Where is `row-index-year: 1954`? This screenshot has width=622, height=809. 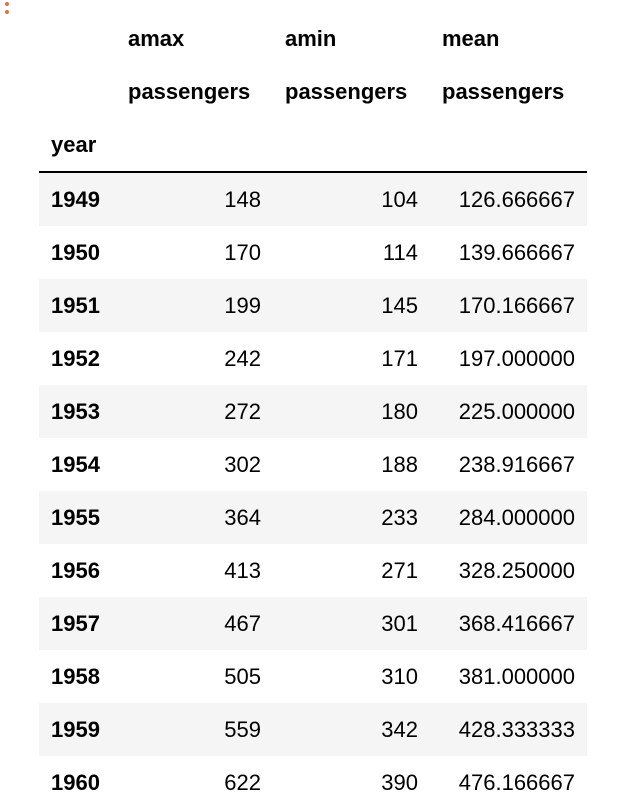 row-index-year: 1954 is located at coordinates (75, 464).